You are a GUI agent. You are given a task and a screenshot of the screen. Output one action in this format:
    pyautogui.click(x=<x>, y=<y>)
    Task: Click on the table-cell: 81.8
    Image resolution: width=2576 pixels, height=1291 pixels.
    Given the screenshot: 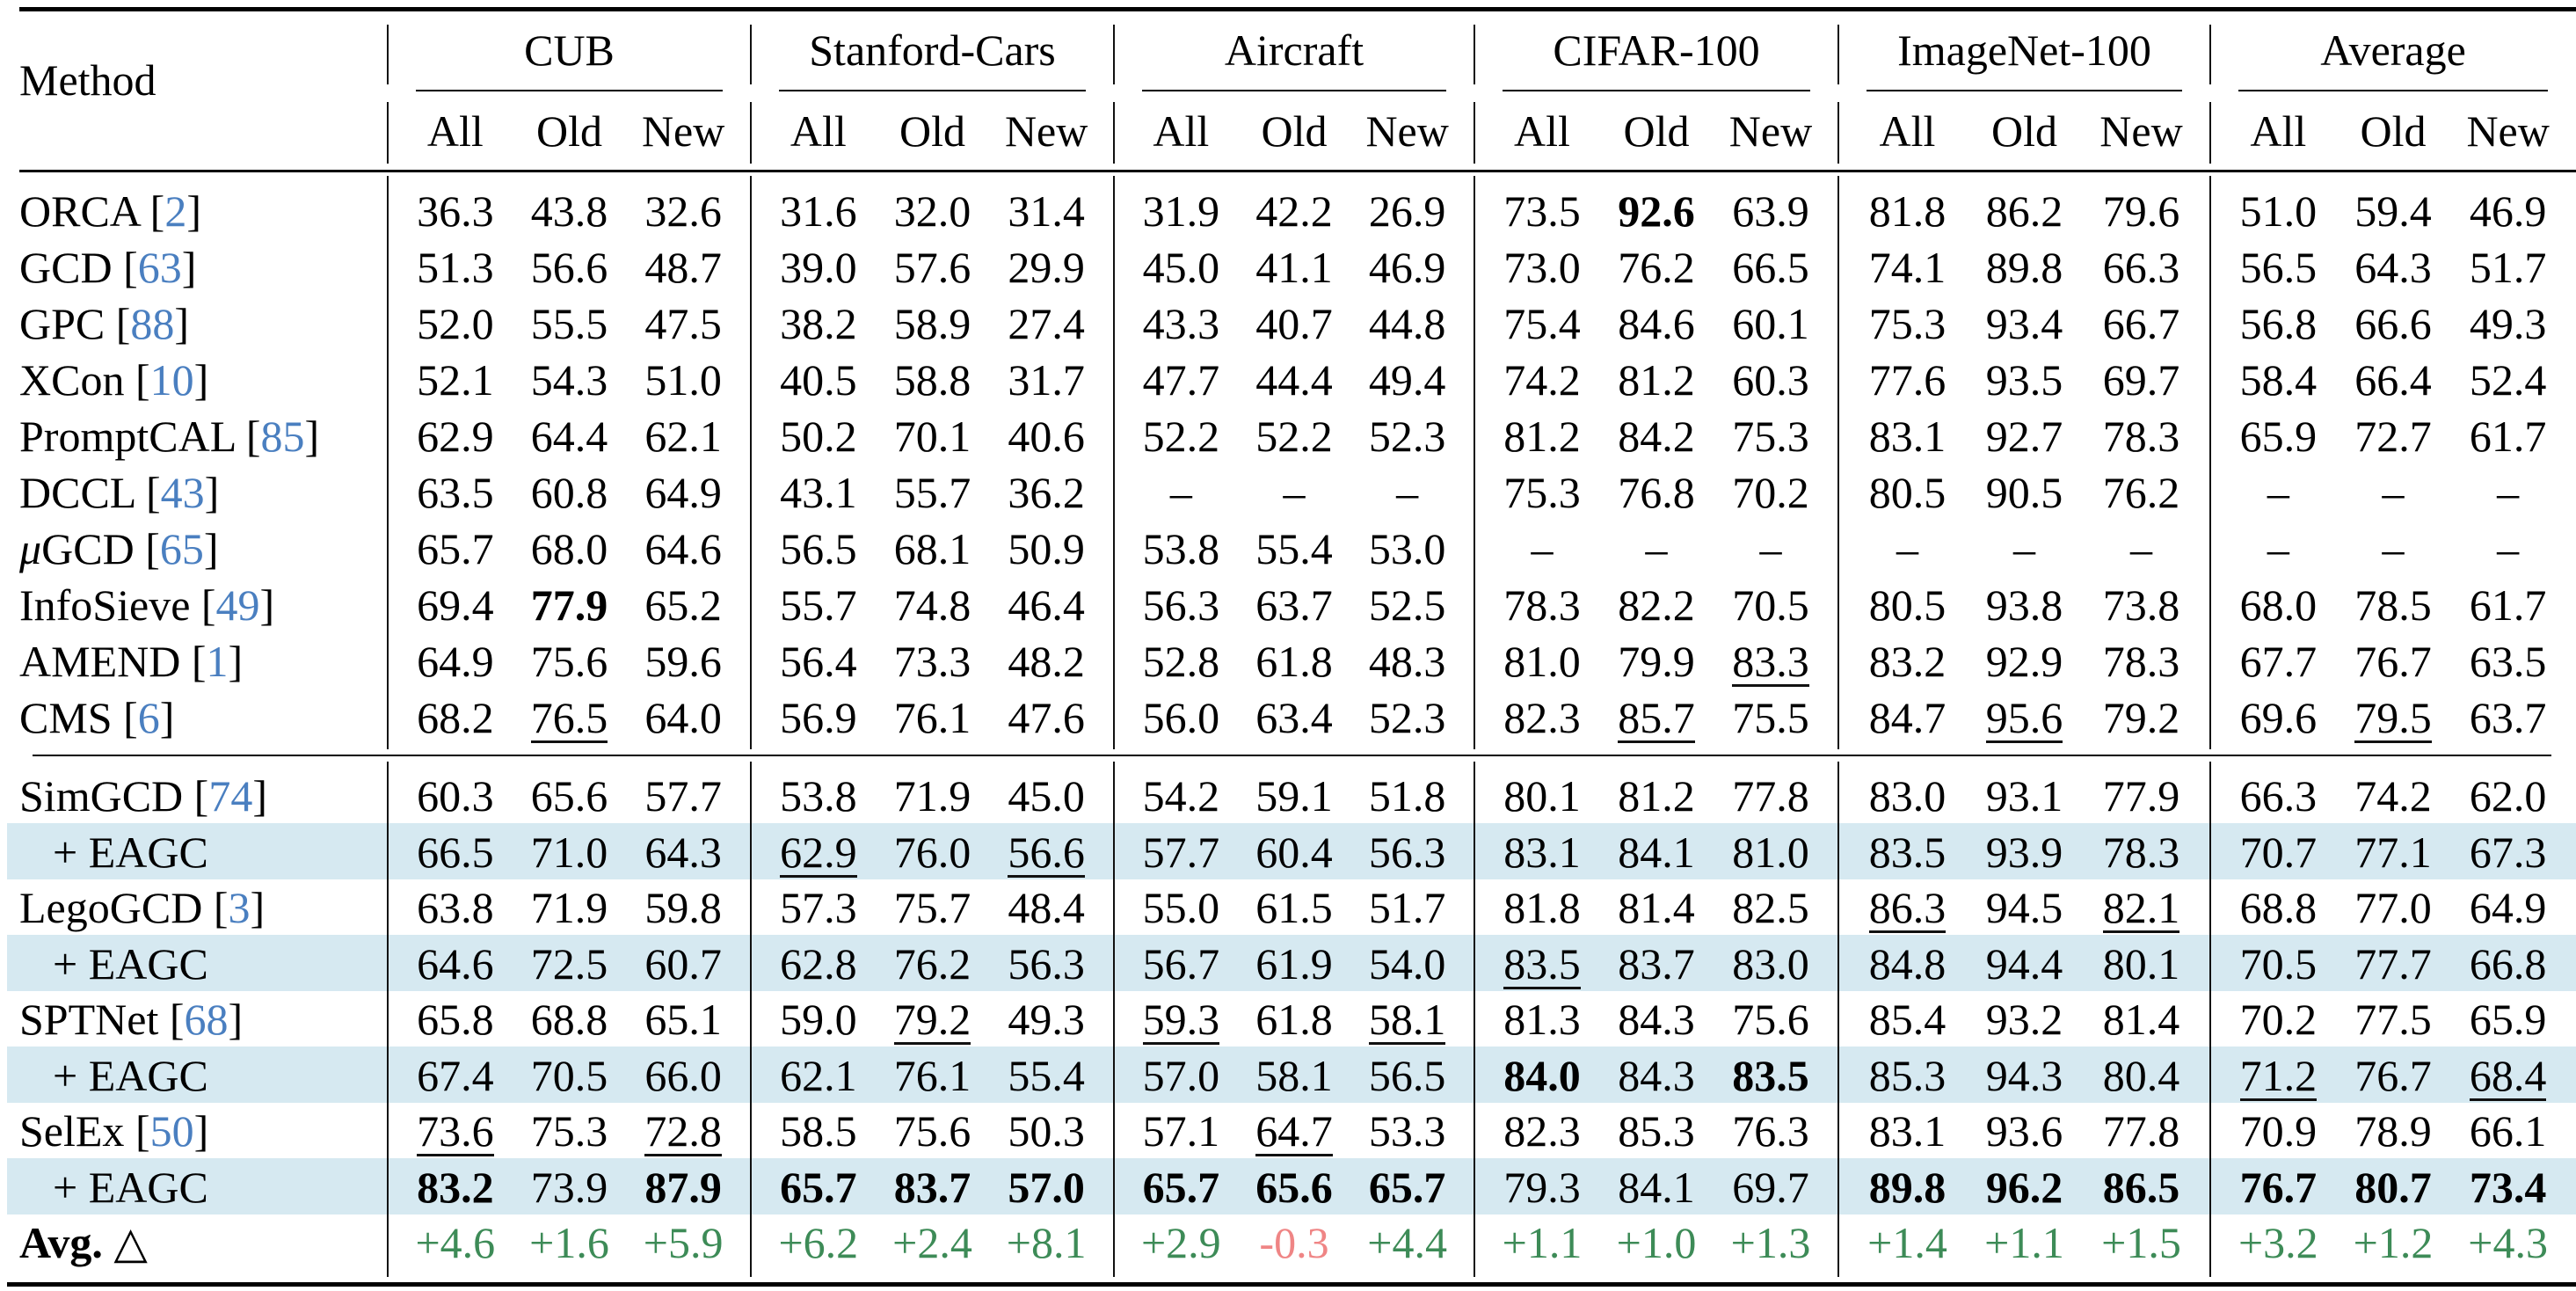 What is the action you would take?
    pyautogui.click(x=1907, y=211)
    